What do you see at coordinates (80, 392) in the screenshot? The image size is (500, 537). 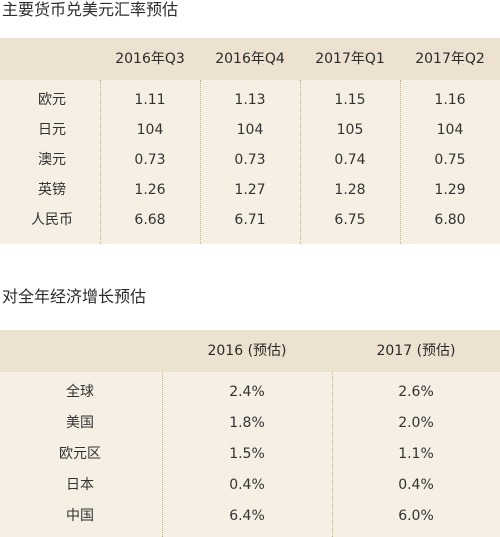 I see `row-label: 全球` at bounding box center [80, 392].